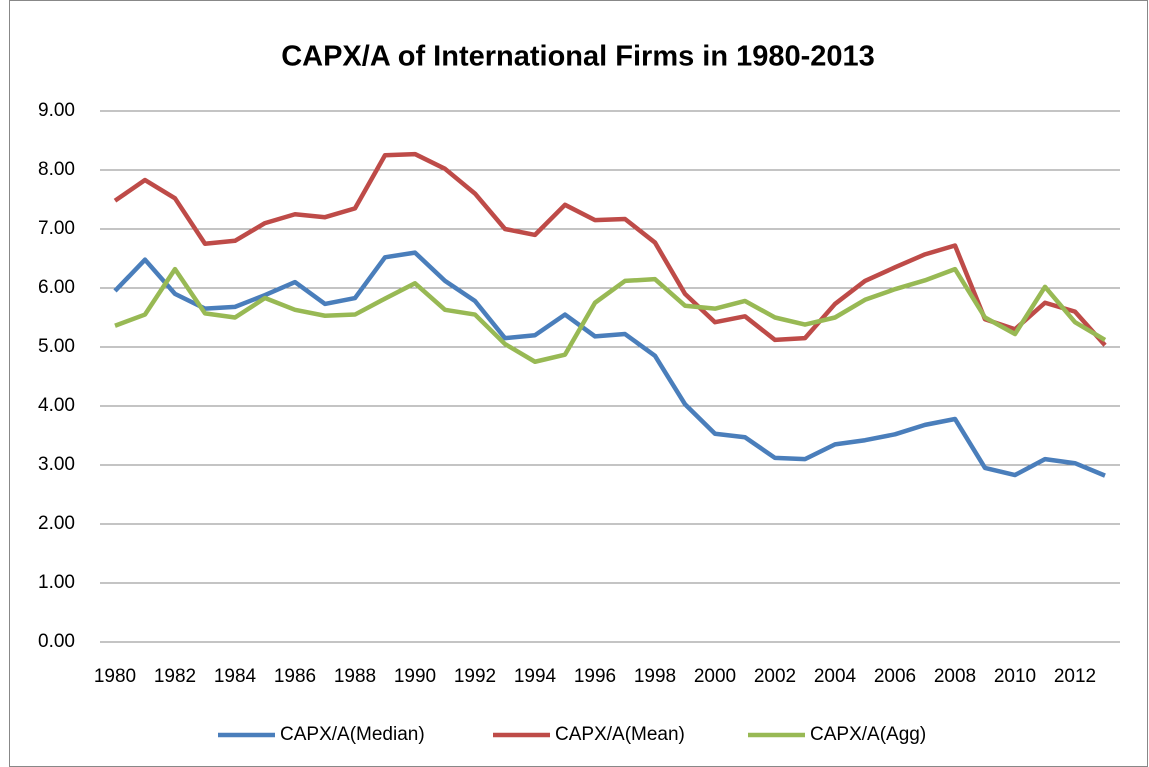 This screenshot has height=767, width=1149. Describe the element at coordinates (1075, 676) in the screenshot. I see `x-tick-label: 2012` at that location.